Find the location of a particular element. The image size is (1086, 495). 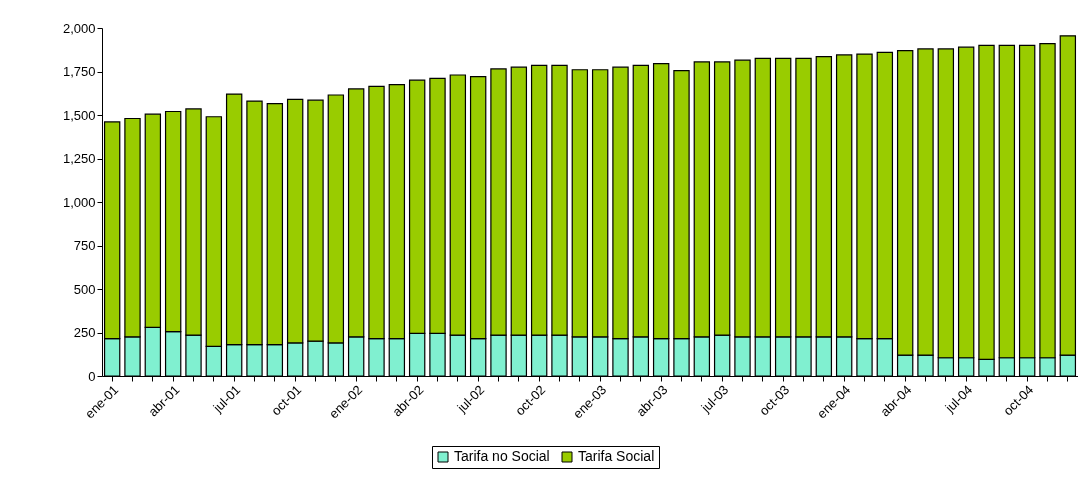

y-tick-label: 500 is located at coordinates (84, 289).